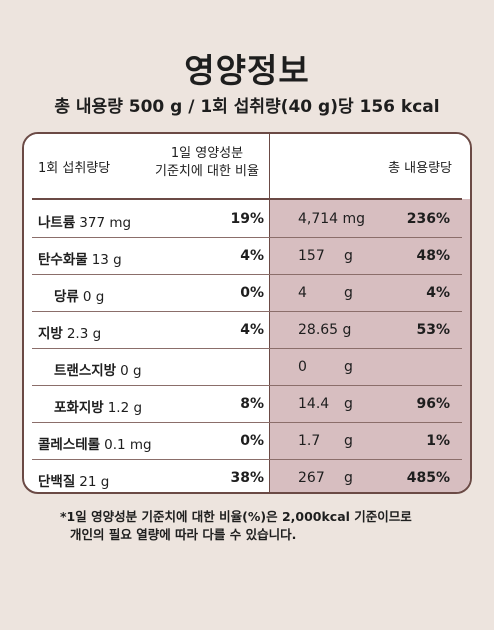 This screenshot has height=630, width=494. I want to click on nutrient-name: 트랜스지방 0 g, so click(98, 369).